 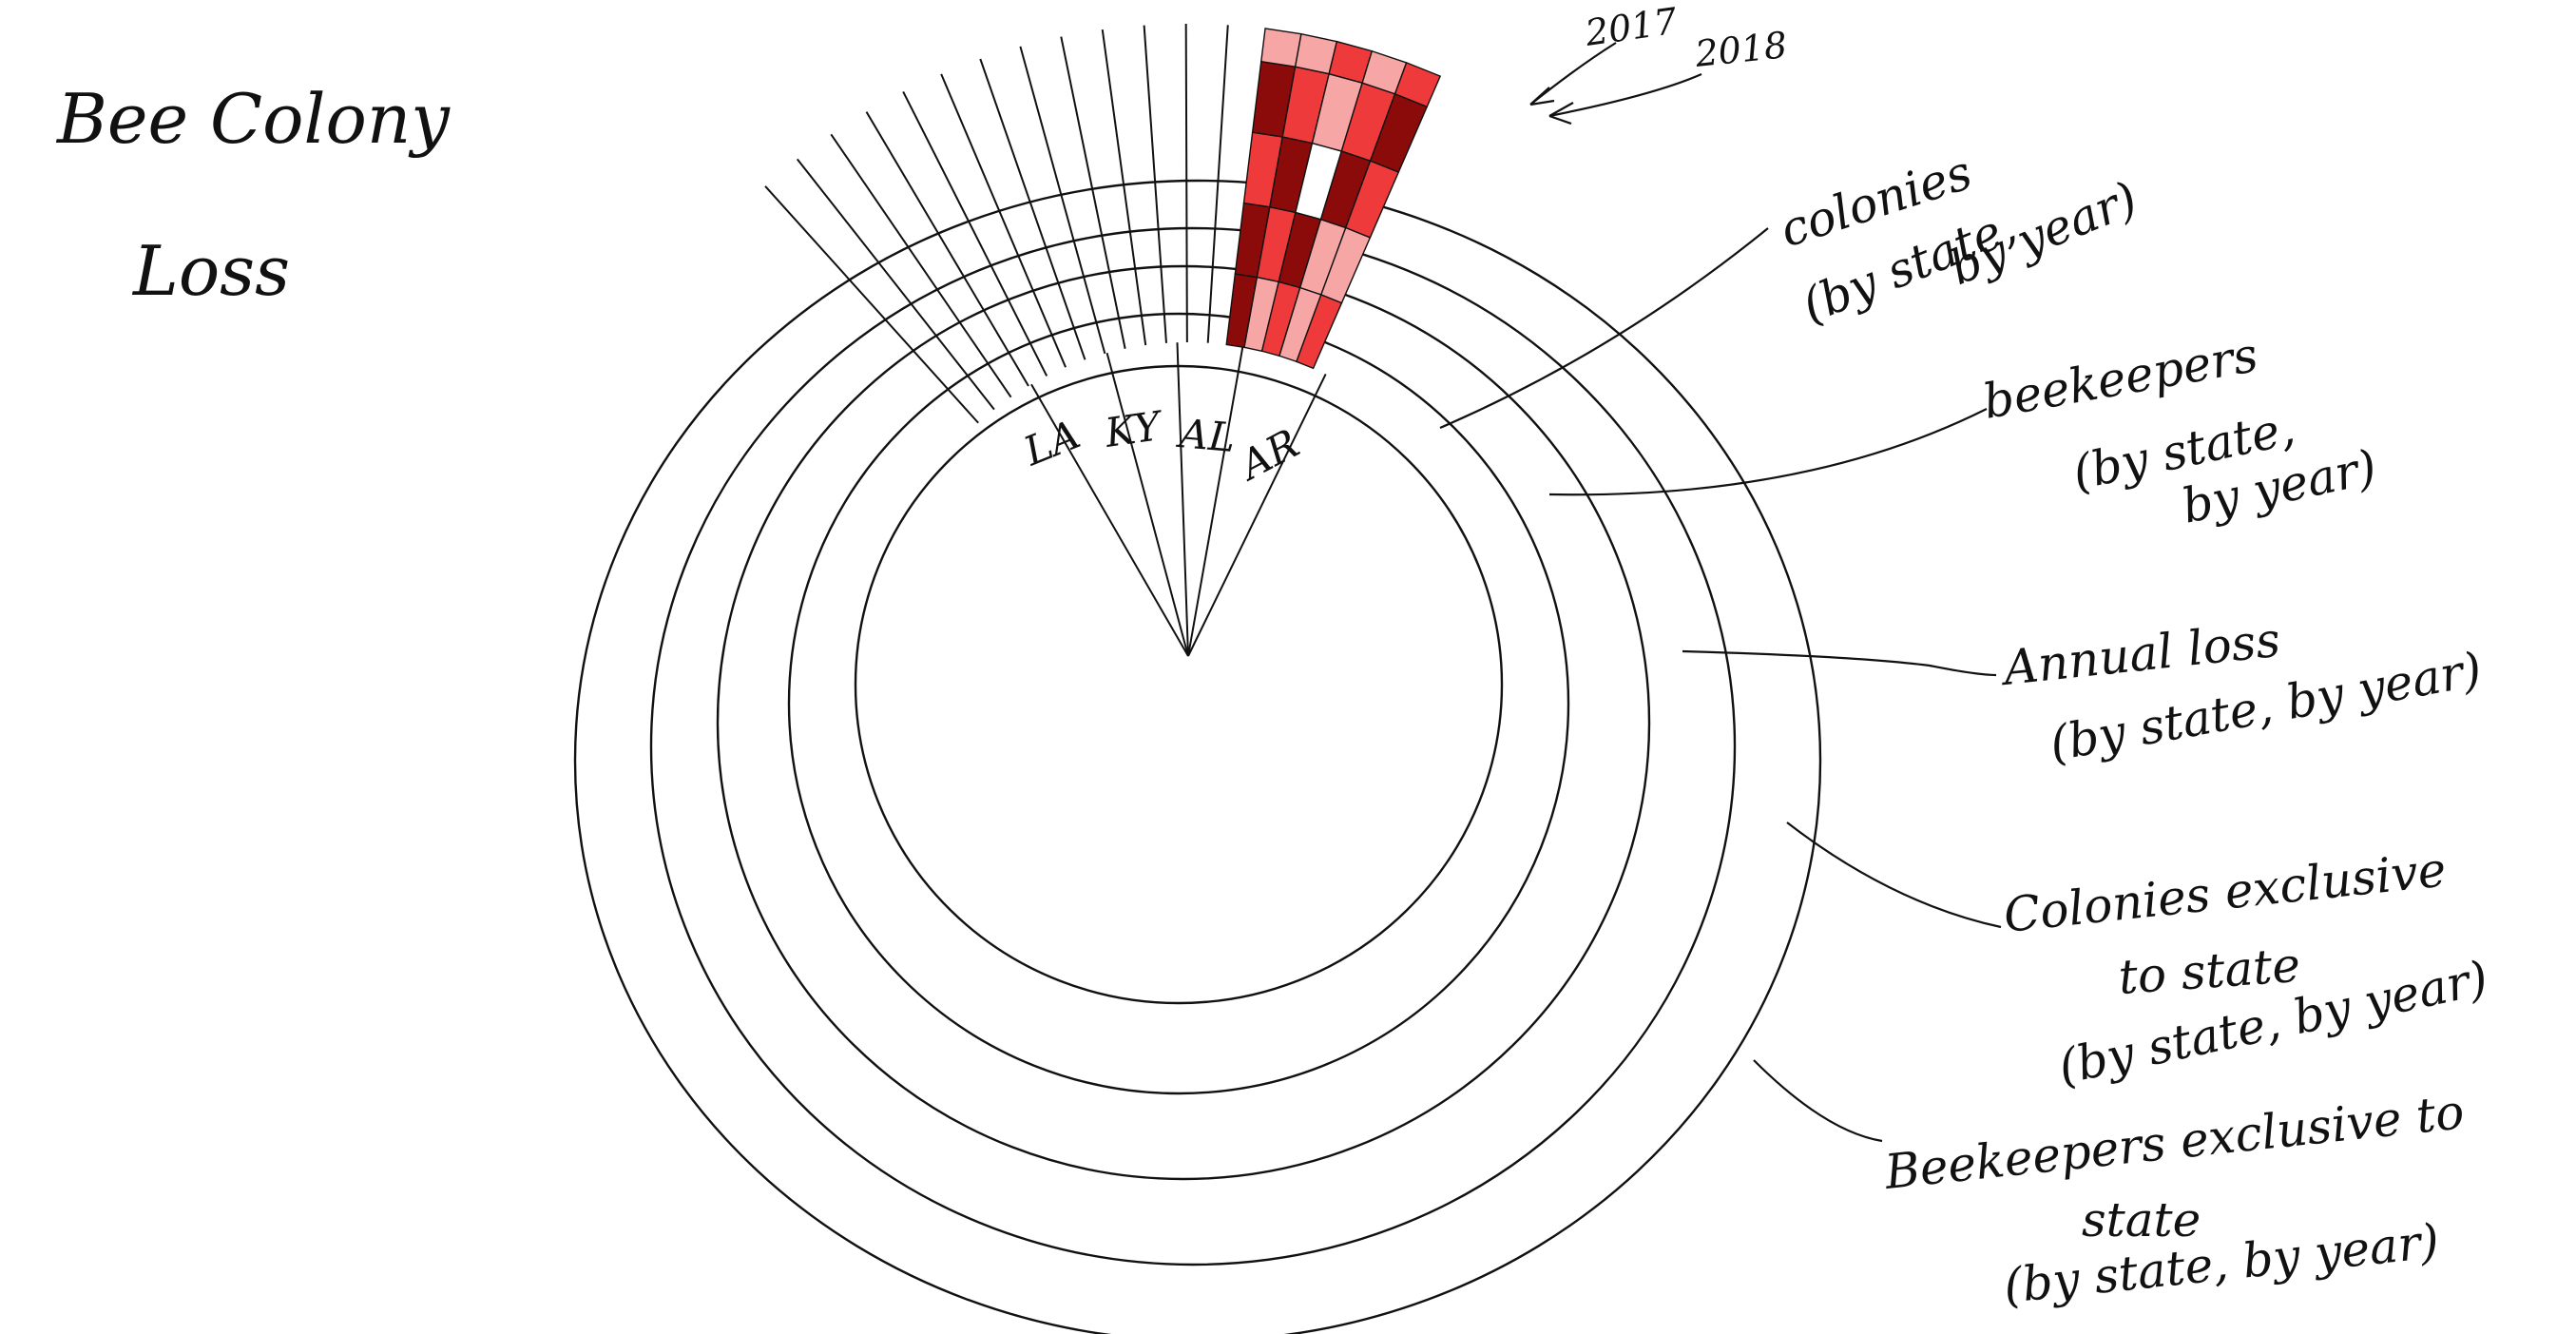 I want to click on leader-annual-loss, so click(x=1840, y=663).